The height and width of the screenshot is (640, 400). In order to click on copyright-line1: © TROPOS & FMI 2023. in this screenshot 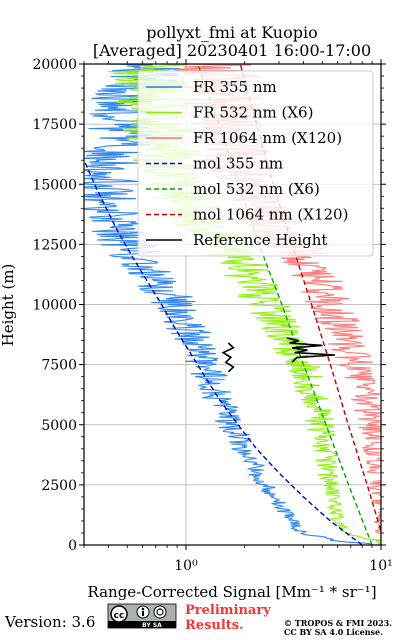, I will do `click(338, 623)`.